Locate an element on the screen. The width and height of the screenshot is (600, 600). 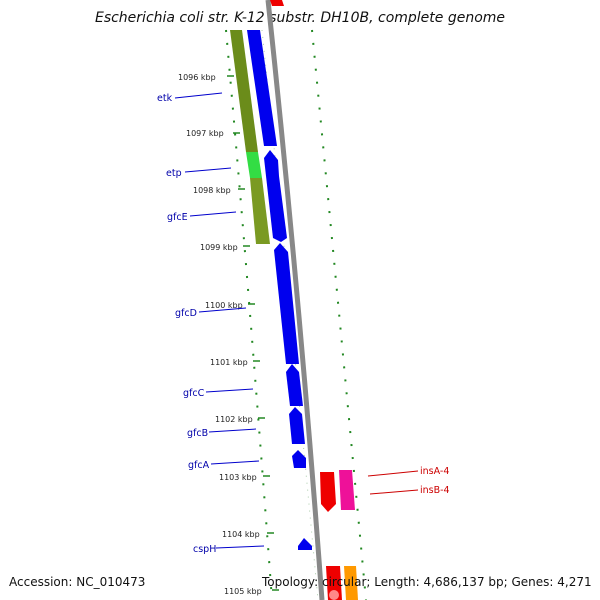
tick-label: 1098 kbp is located at coordinates (212, 190).